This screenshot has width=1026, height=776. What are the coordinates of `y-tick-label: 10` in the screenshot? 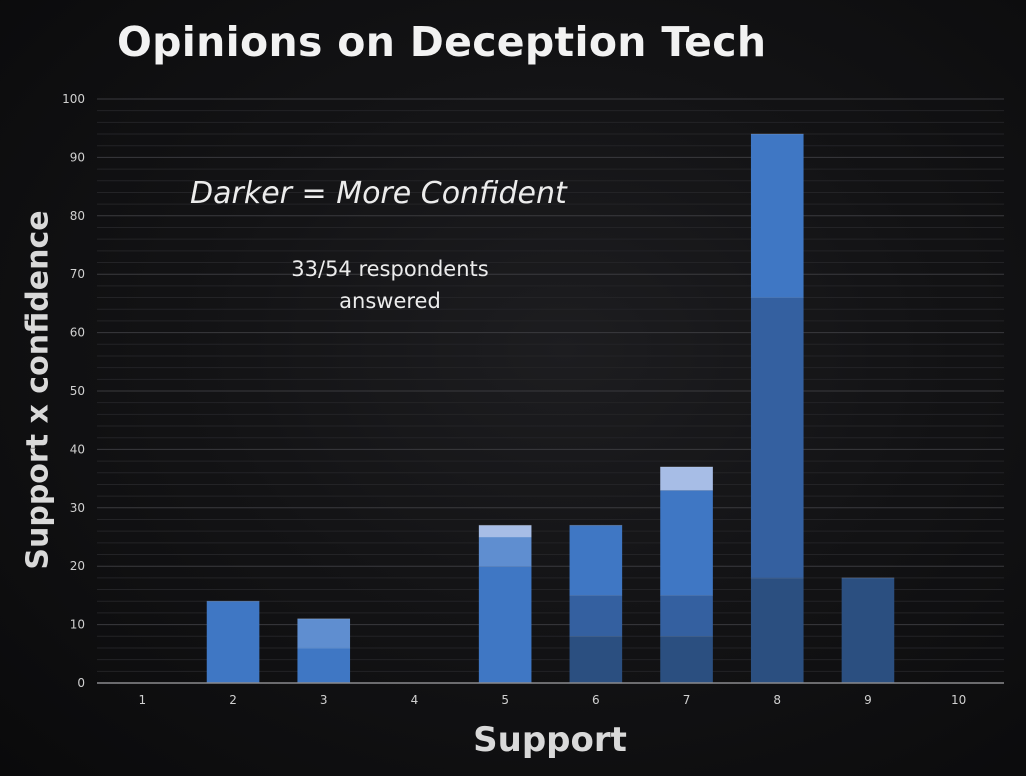 It's located at (77, 625).